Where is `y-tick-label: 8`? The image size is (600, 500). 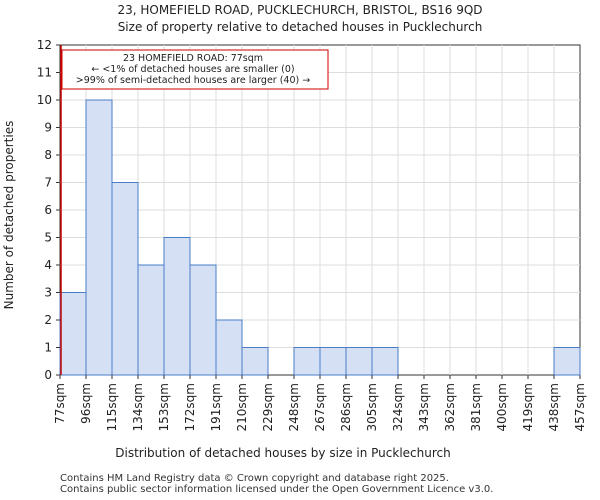
y-tick-label: 8 is located at coordinates (48, 155).